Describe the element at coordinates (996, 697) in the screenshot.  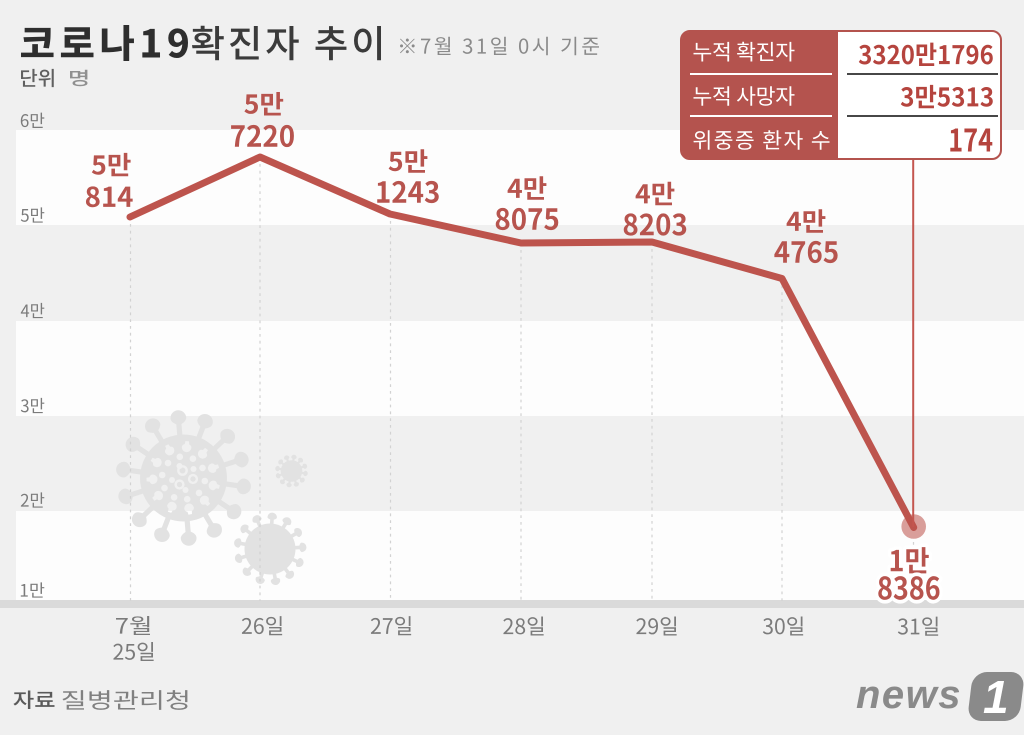
I see `svg-text: 1` at that location.